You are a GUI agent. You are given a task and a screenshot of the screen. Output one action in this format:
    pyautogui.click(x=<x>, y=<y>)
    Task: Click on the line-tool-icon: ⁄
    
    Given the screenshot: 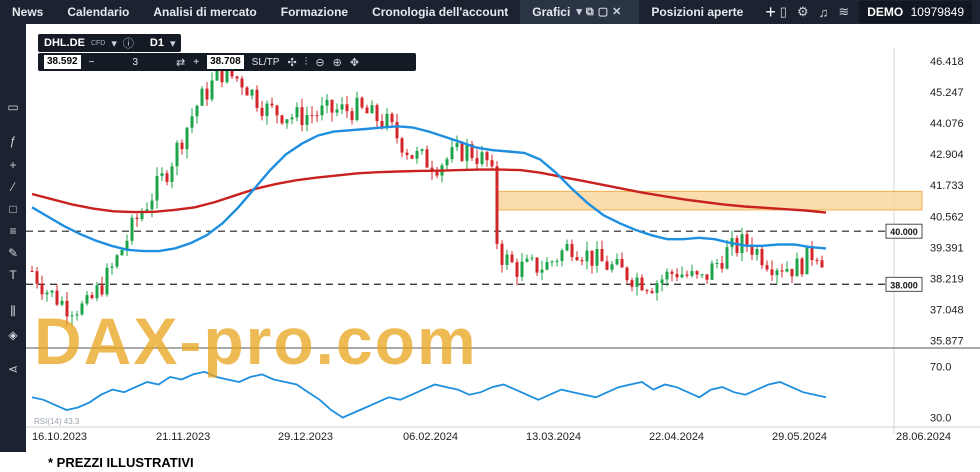 What is the action you would take?
    pyautogui.click(x=12, y=187)
    